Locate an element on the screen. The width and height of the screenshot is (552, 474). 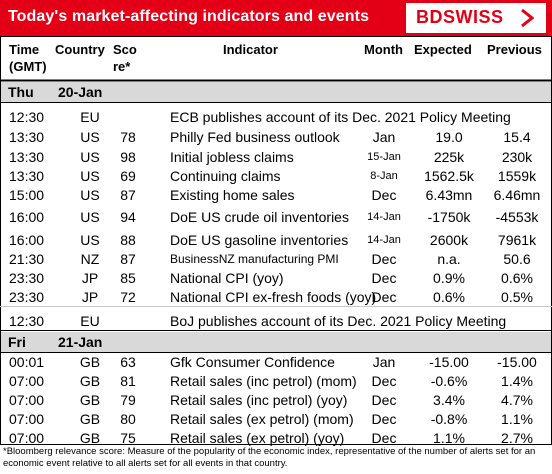
expected-cell: -15.00 is located at coordinates (449, 362).